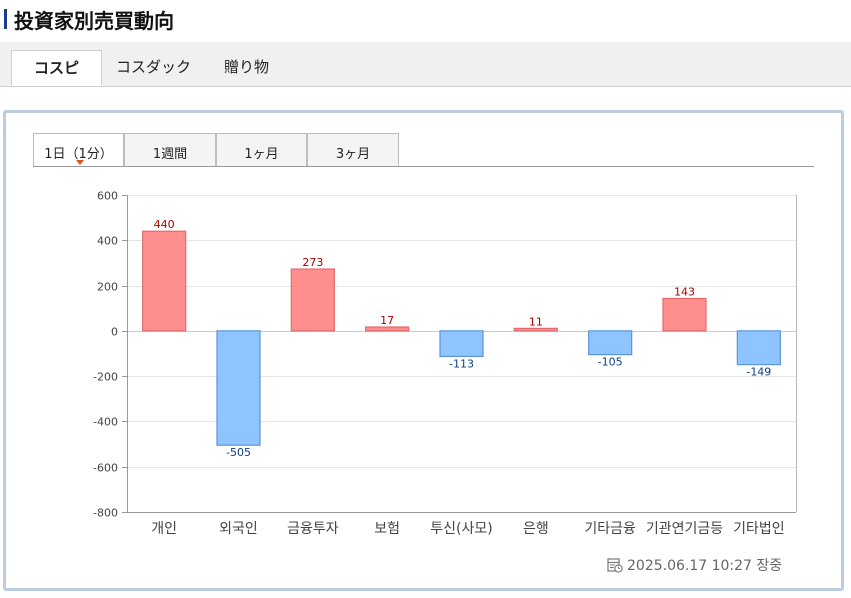 This screenshot has width=851, height=598. What do you see at coordinates (610, 362) in the screenshot?
I see `data-label: -105` at bounding box center [610, 362].